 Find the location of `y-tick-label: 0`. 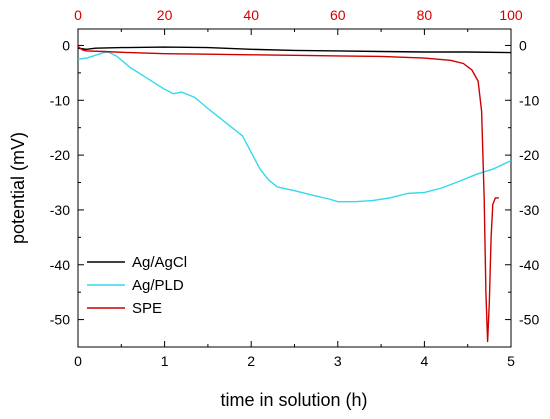

y-tick-label: 0 is located at coordinates (66, 45).